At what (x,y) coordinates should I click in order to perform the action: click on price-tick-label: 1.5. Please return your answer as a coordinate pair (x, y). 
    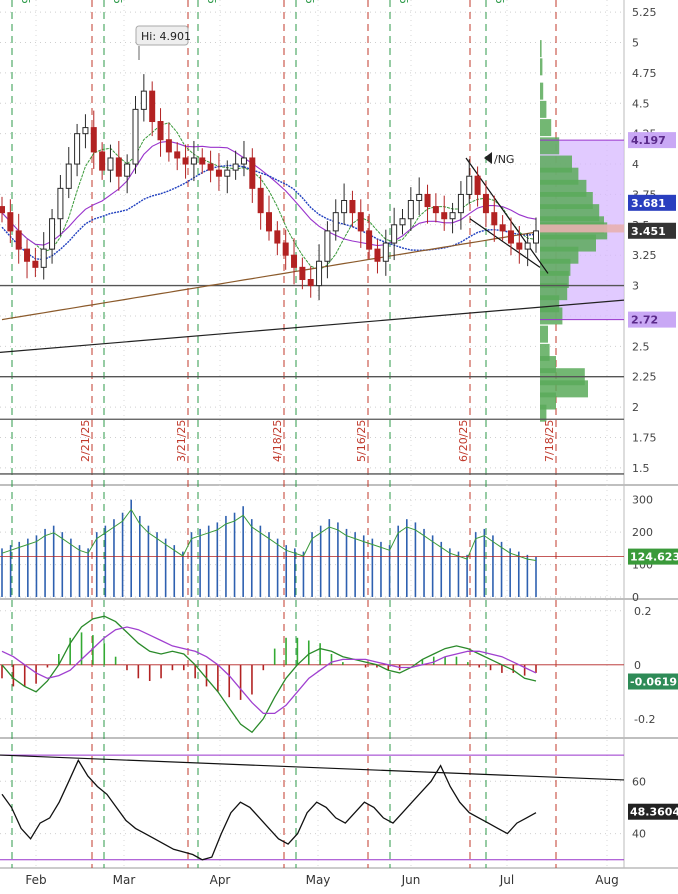
    Looking at the image, I should click on (641, 468).